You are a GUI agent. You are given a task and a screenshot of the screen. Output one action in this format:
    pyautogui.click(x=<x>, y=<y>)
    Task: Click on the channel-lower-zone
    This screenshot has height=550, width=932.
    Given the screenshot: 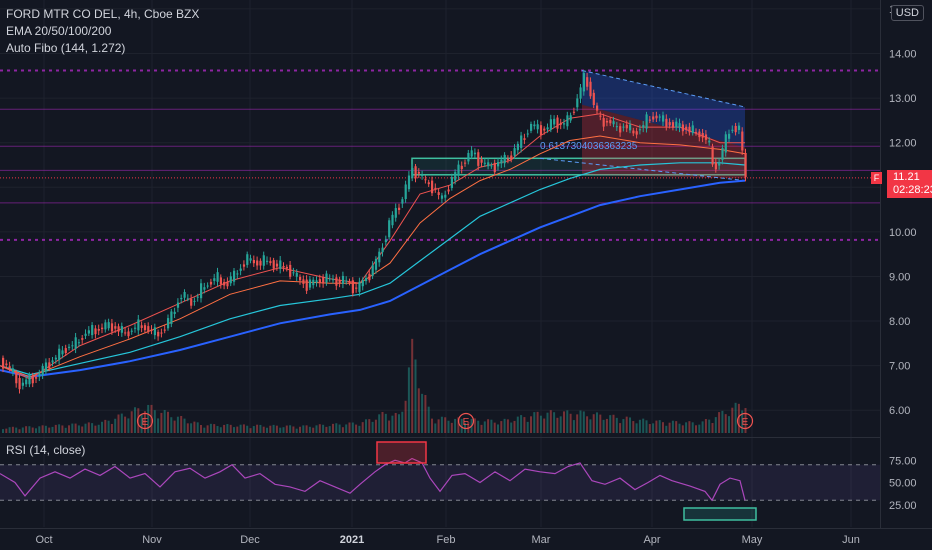 What is the action you would take?
    pyautogui.click(x=663, y=141)
    